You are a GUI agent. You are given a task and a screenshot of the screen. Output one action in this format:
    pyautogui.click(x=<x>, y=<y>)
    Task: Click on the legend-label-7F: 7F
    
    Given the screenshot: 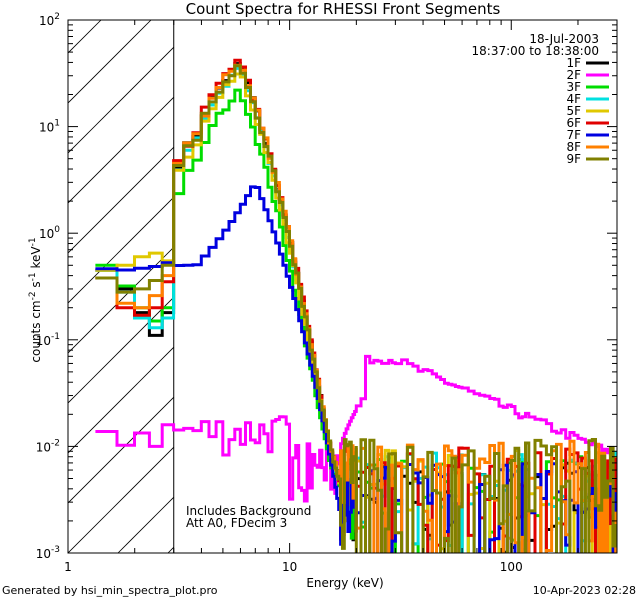 What is the action you would take?
    pyautogui.click(x=573, y=135)
    